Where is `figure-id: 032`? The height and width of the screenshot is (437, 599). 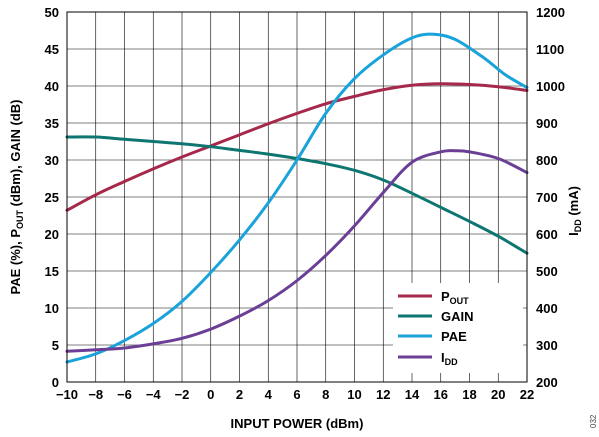
figure-id: 032 is located at coordinates (593, 421).